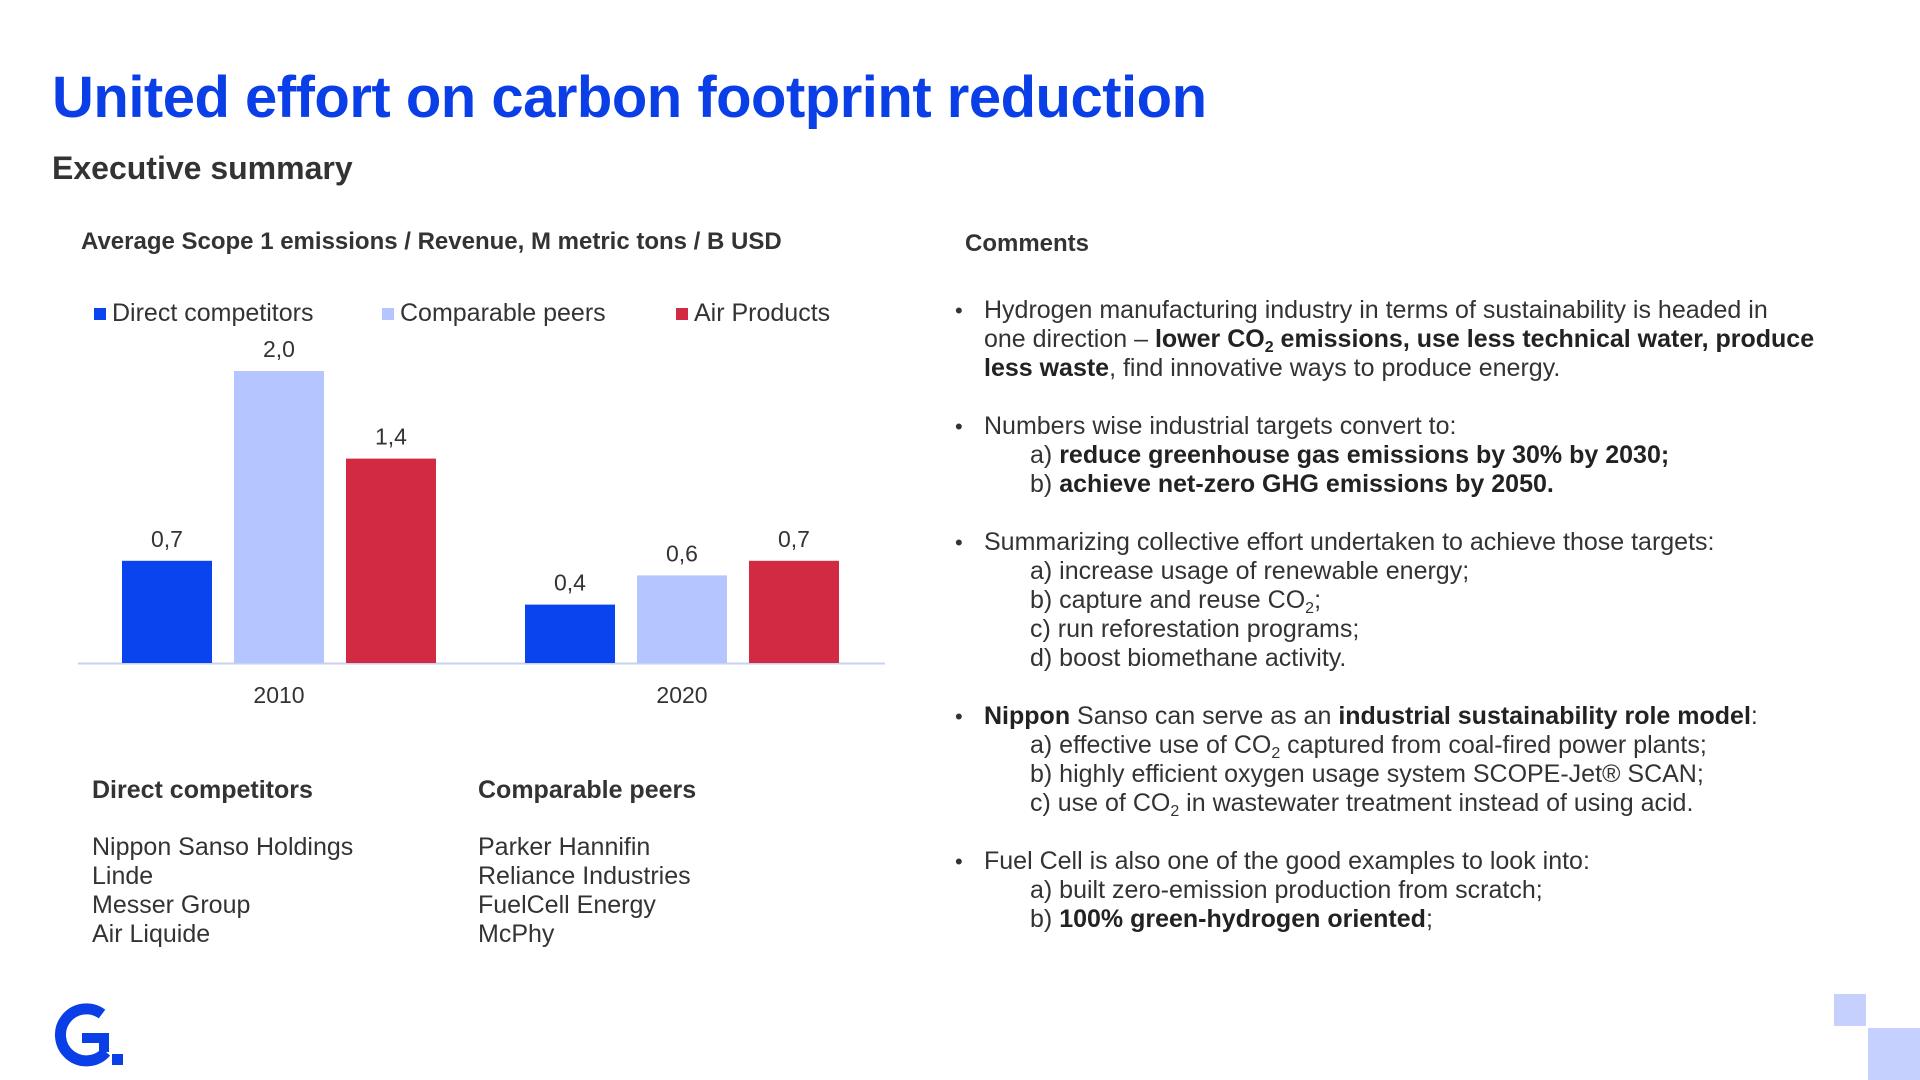 The image size is (1920, 1080). What do you see at coordinates (794, 539) in the screenshot?
I see `data-label: 0,7` at bounding box center [794, 539].